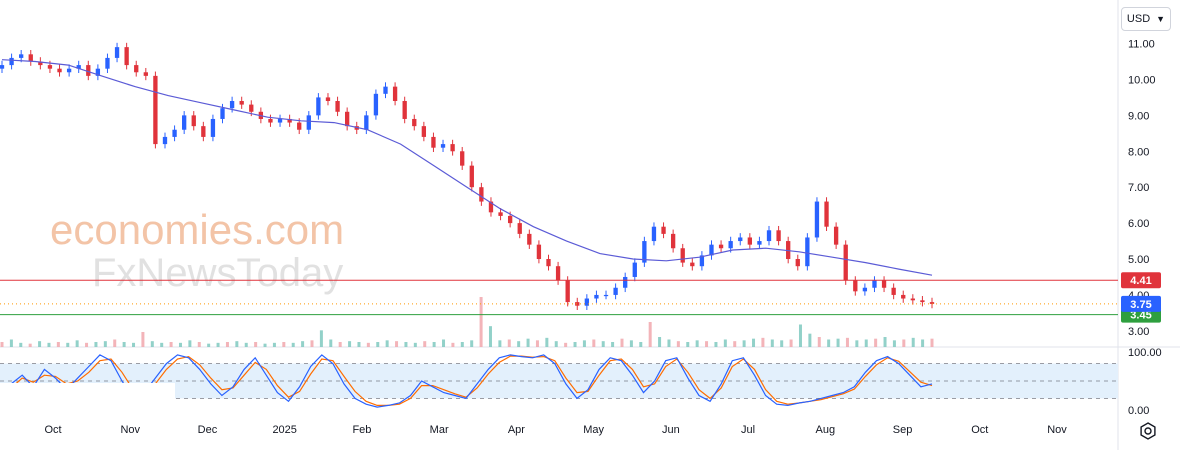 This screenshot has height=450, width=1180. Describe the element at coordinates (466, 381) in the screenshot. I see `stochastic-k-line` at that location.